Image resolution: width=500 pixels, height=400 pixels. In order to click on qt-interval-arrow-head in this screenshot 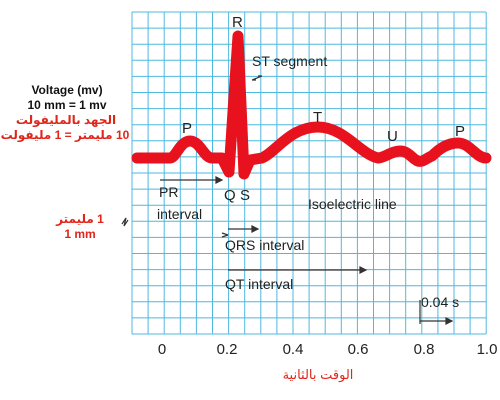, I will do `click(363, 270)`.